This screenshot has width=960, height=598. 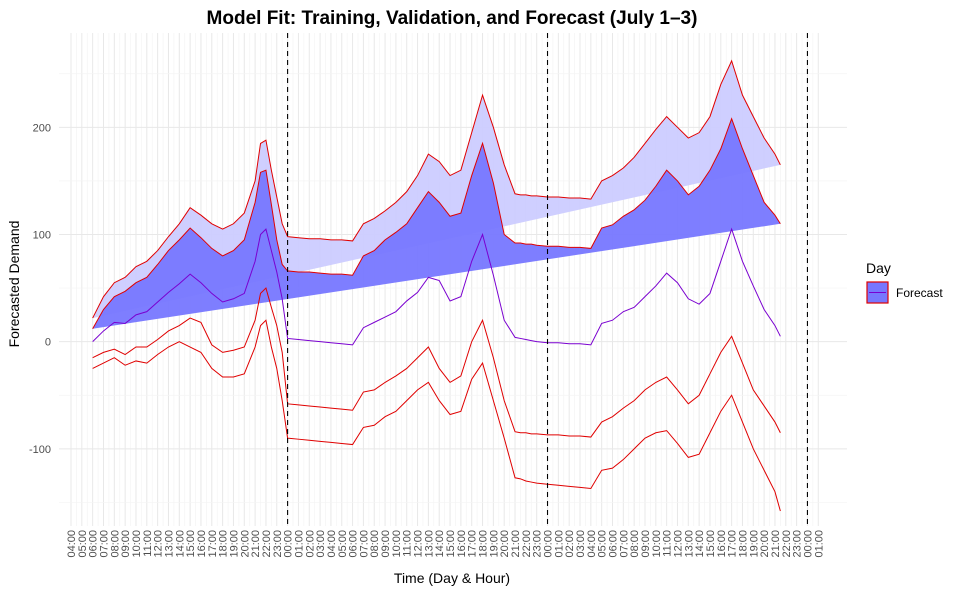 I want to click on y-tick-label: 0, so click(x=48, y=343).